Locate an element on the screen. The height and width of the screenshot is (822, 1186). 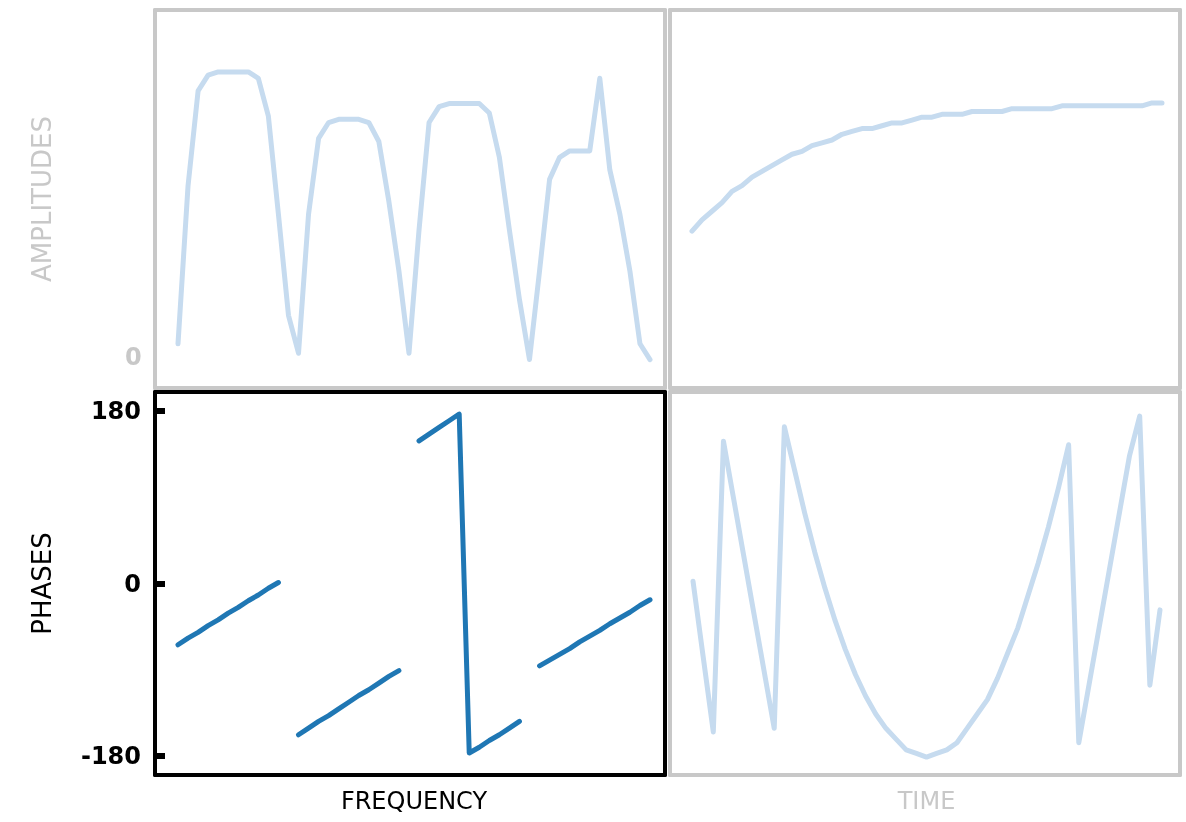
y-axis-title: PHASES is located at coordinates (42, 583).